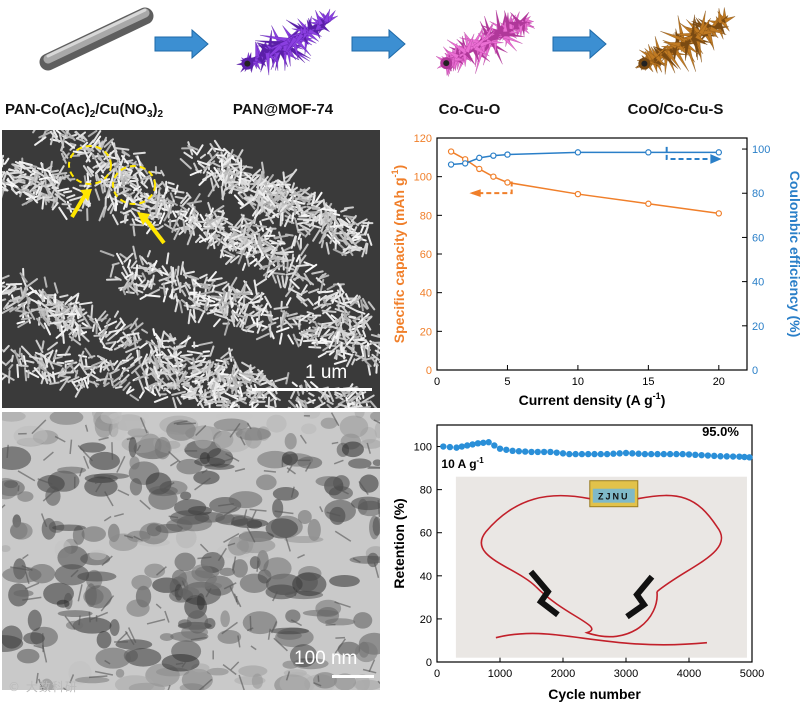 The image size is (800, 705). What do you see at coordinates (755, 371) in the screenshot?
I see `y2-tick-label: 0` at bounding box center [755, 371].